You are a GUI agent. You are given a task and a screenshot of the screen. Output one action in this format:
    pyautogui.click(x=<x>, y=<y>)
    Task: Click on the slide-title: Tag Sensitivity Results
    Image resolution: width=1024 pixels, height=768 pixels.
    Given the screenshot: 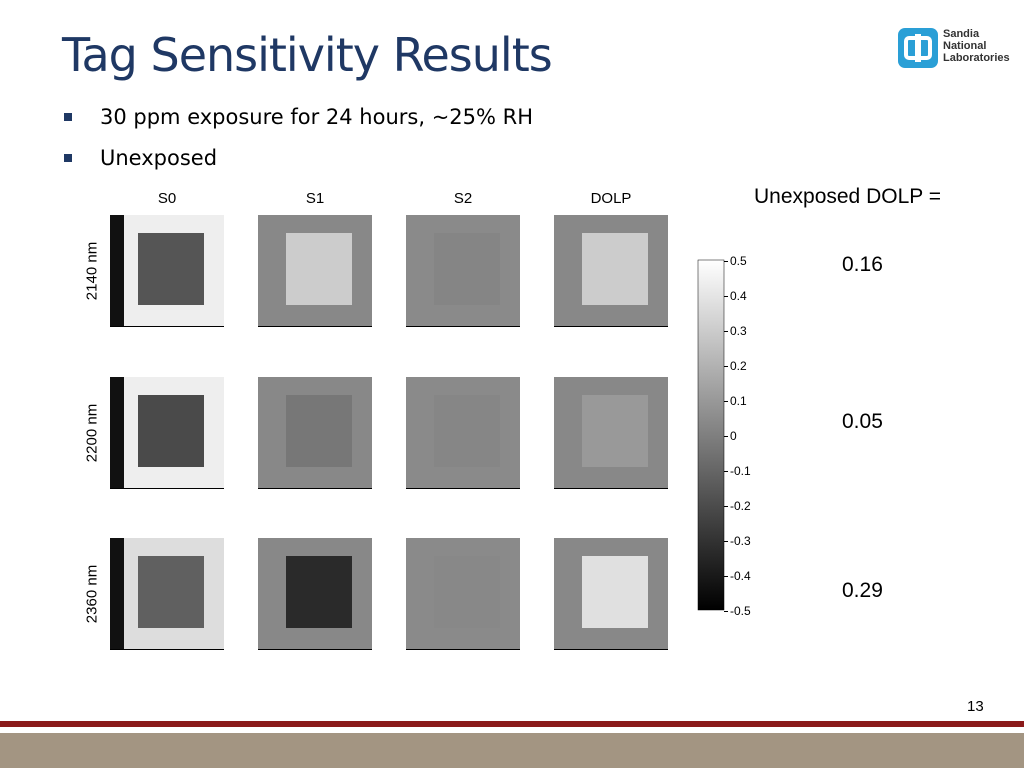 What is the action you would take?
    pyautogui.click(x=307, y=55)
    